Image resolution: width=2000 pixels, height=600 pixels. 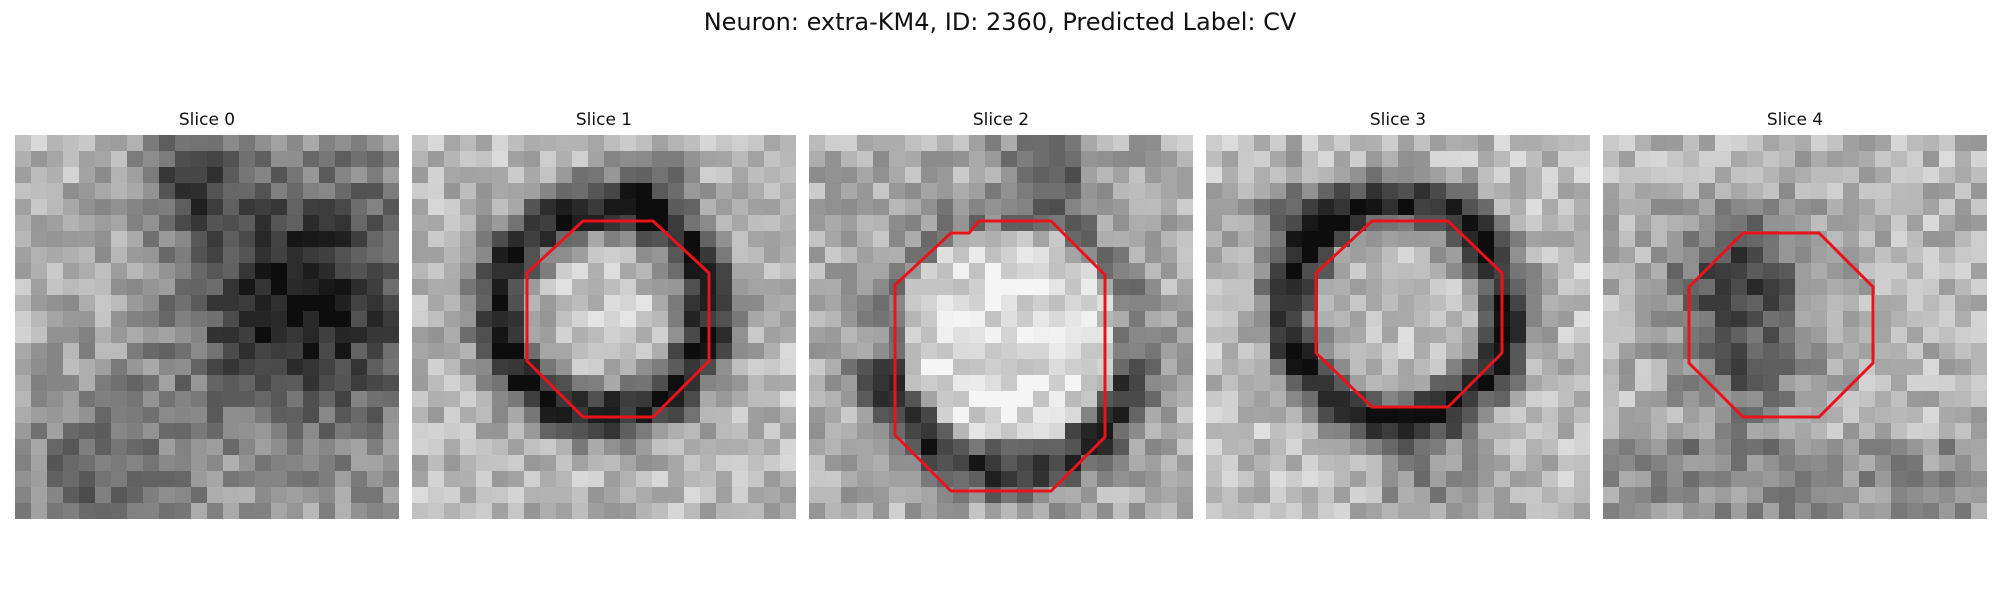 What do you see at coordinates (1398, 120) in the screenshot?
I see `slice-title-3: Slice 3` at bounding box center [1398, 120].